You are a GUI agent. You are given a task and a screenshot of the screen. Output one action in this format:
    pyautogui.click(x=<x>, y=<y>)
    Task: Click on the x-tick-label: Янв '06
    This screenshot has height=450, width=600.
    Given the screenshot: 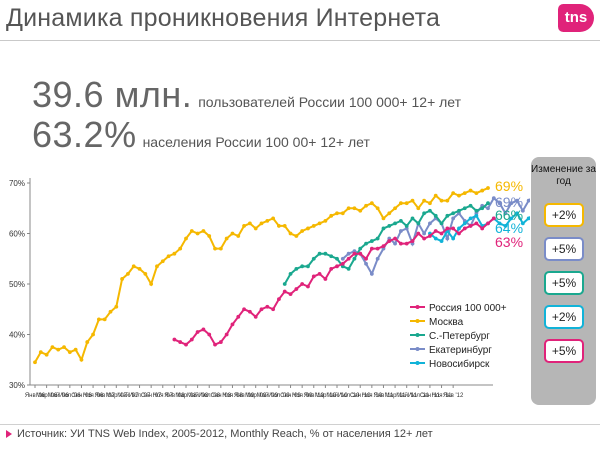 What is the action you would take?
    pyautogui.click(x=35, y=396)
    